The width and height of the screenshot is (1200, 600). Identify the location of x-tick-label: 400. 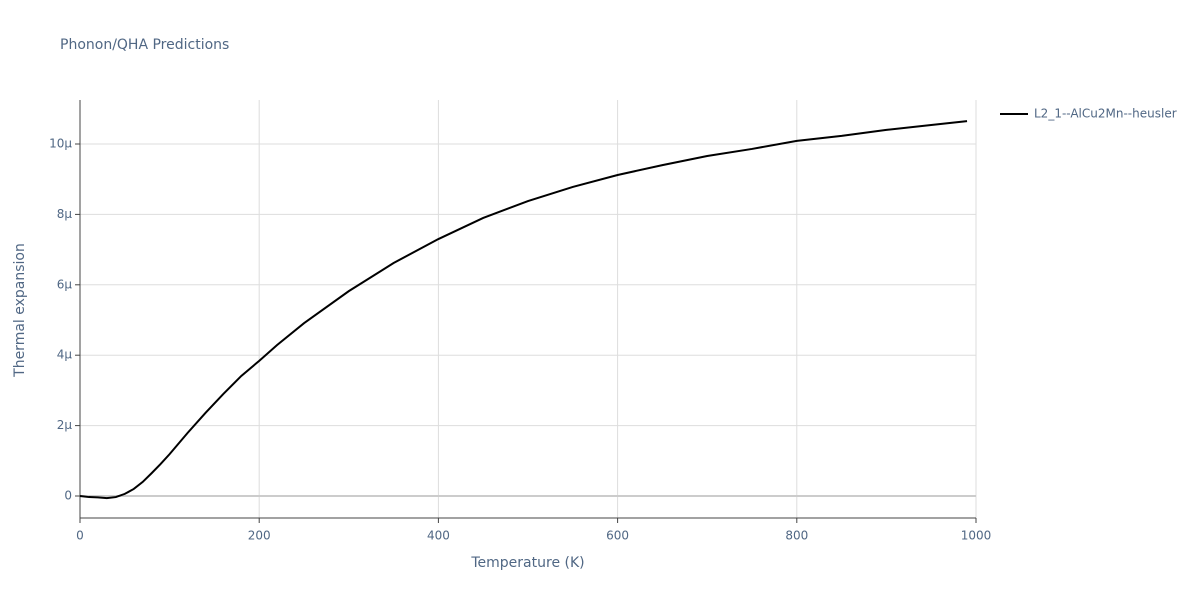
(438, 536).